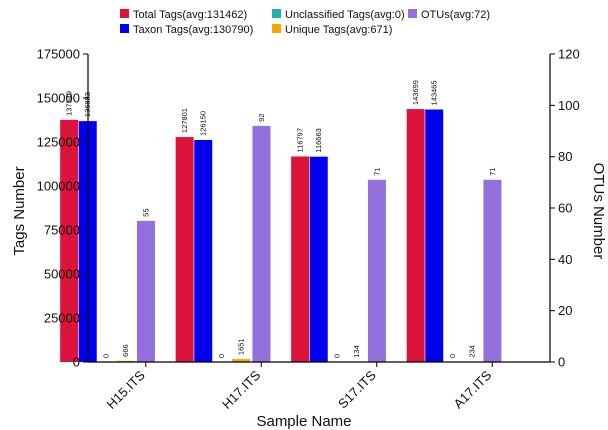 This screenshot has width=608, height=430. What do you see at coordinates (569, 105) in the screenshot?
I see `y-right-tick-label: 100` at bounding box center [569, 105].